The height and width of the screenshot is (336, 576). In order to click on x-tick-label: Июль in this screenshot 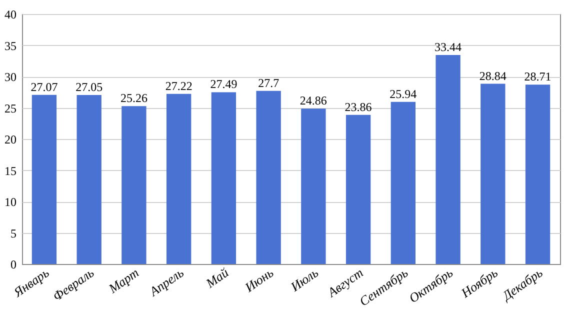, I will do `click(304, 279)`.